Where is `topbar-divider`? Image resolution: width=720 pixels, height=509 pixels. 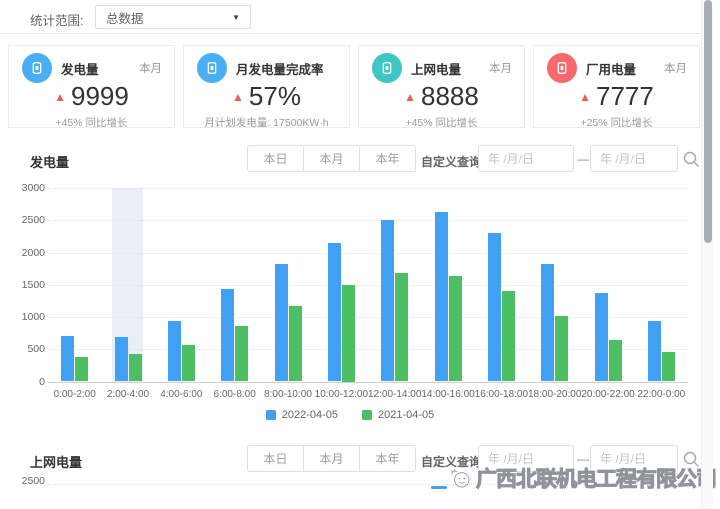
topbar-divider is located at coordinates (350, 33).